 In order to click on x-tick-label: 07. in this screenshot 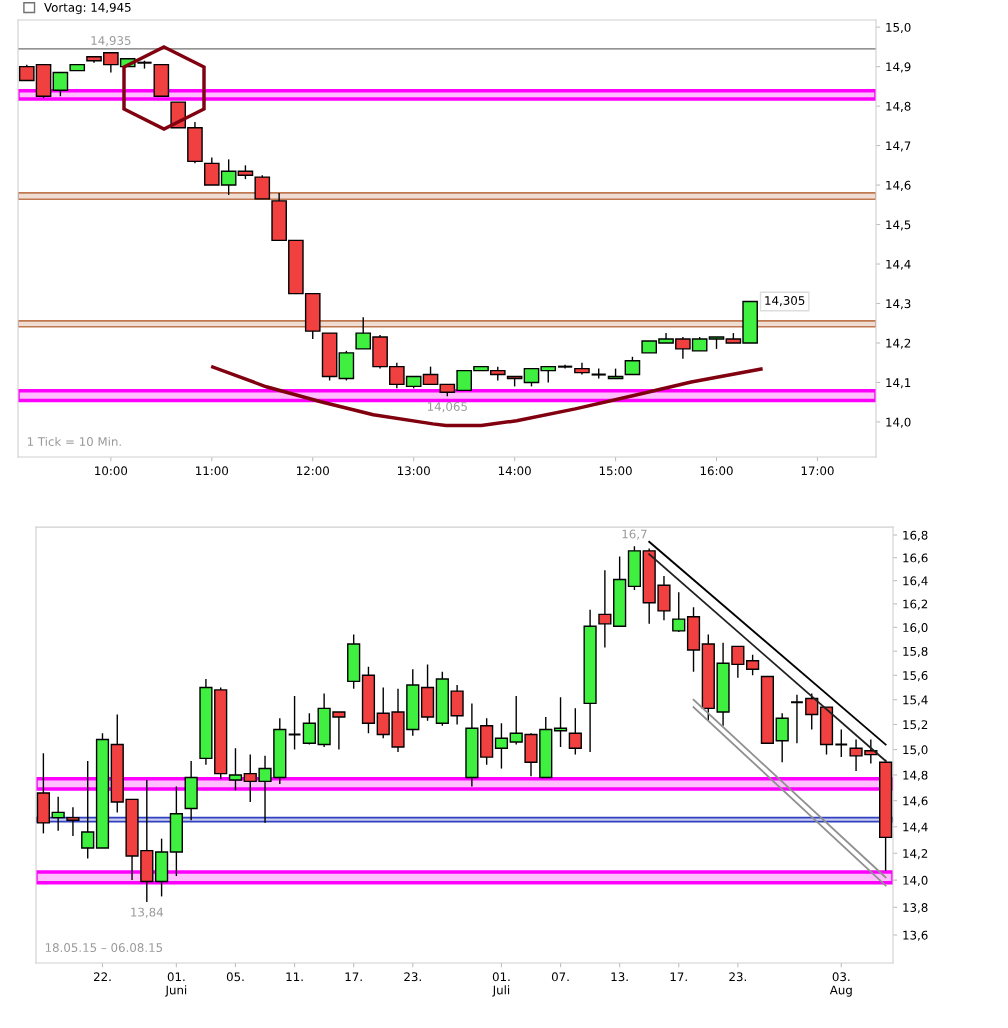, I will do `click(560, 977)`.